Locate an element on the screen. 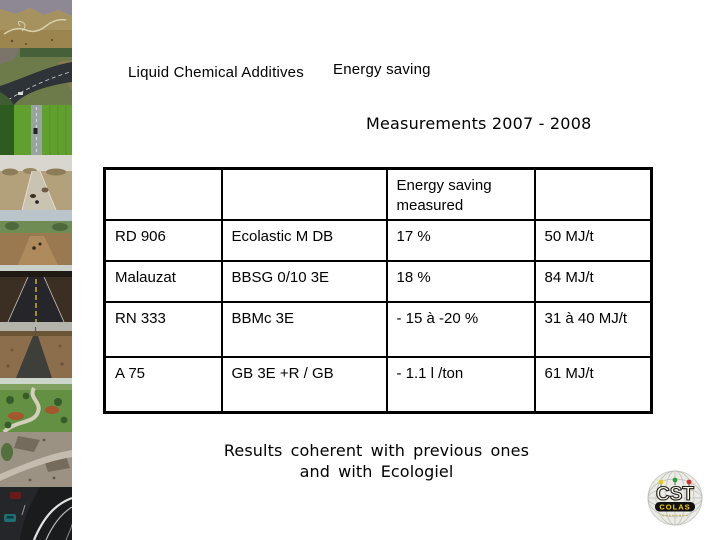  title-energy-saving: Energy saving is located at coordinates (382, 69).